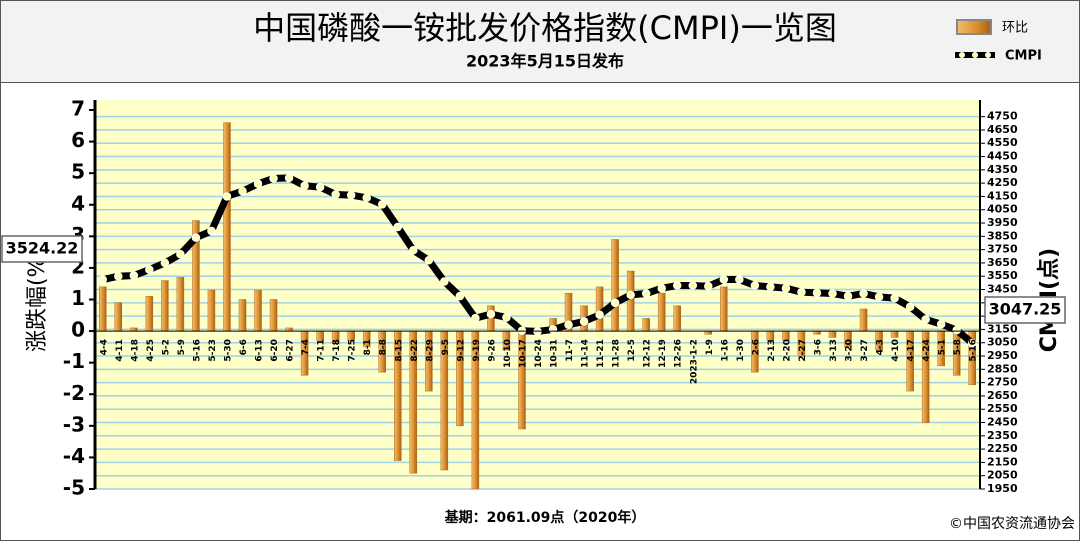 This screenshot has width=1080, height=541. What do you see at coordinates (648, 353) in the screenshot?
I see `x-tick-label: 12-12` at bounding box center [648, 353].